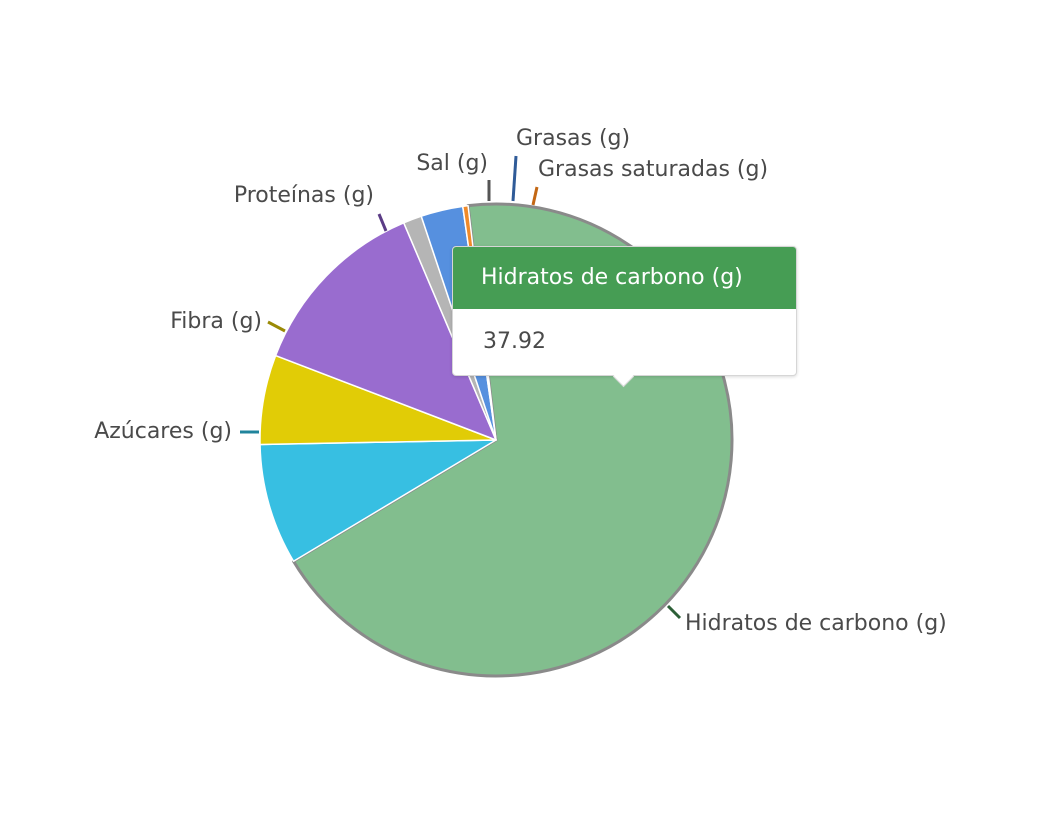  I want to click on slice-label-grasas-saturadas-g: Grasas saturadas (g), so click(653, 169).